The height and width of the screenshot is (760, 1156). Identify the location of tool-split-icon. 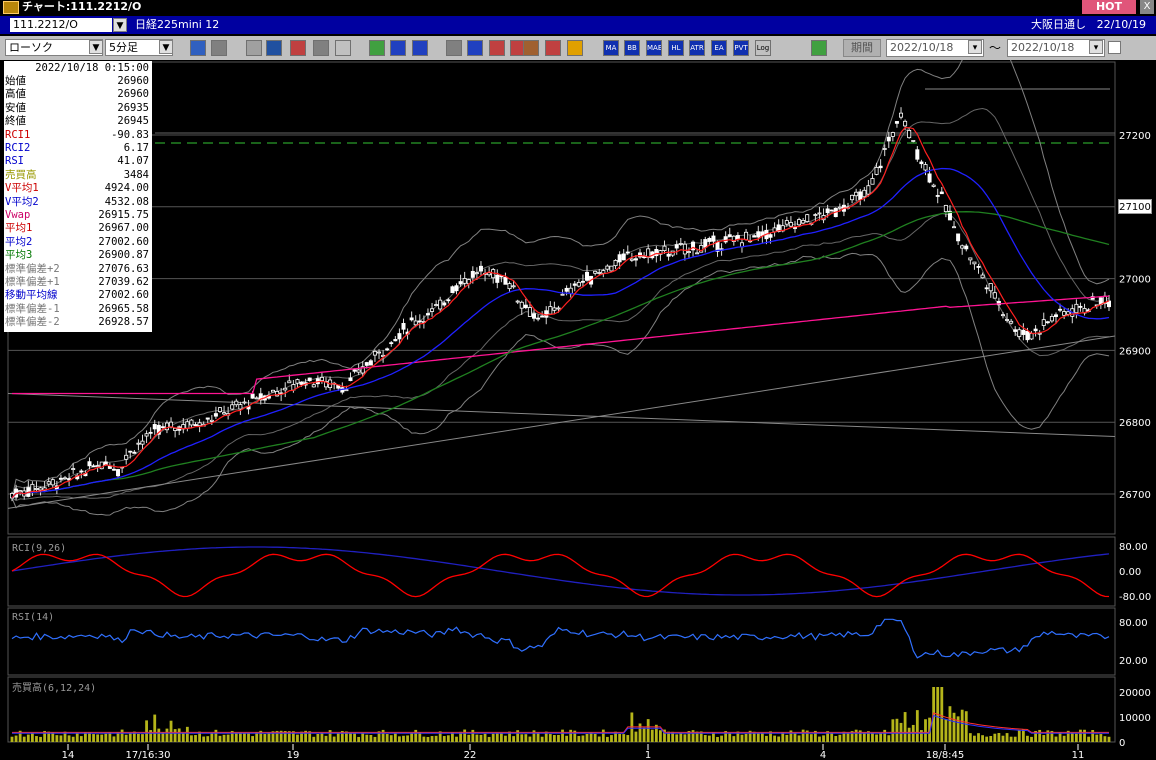
(321, 48).